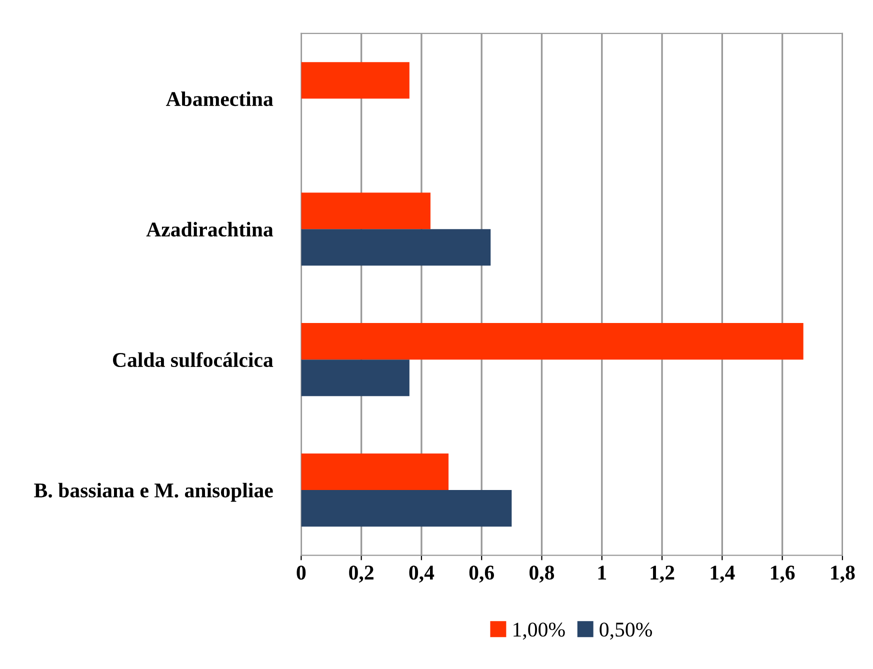 This screenshot has height=669, width=873. Describe the element at coordinates (539, 631) in the screenshot. I see `legend-label: 1,00%` at that location.